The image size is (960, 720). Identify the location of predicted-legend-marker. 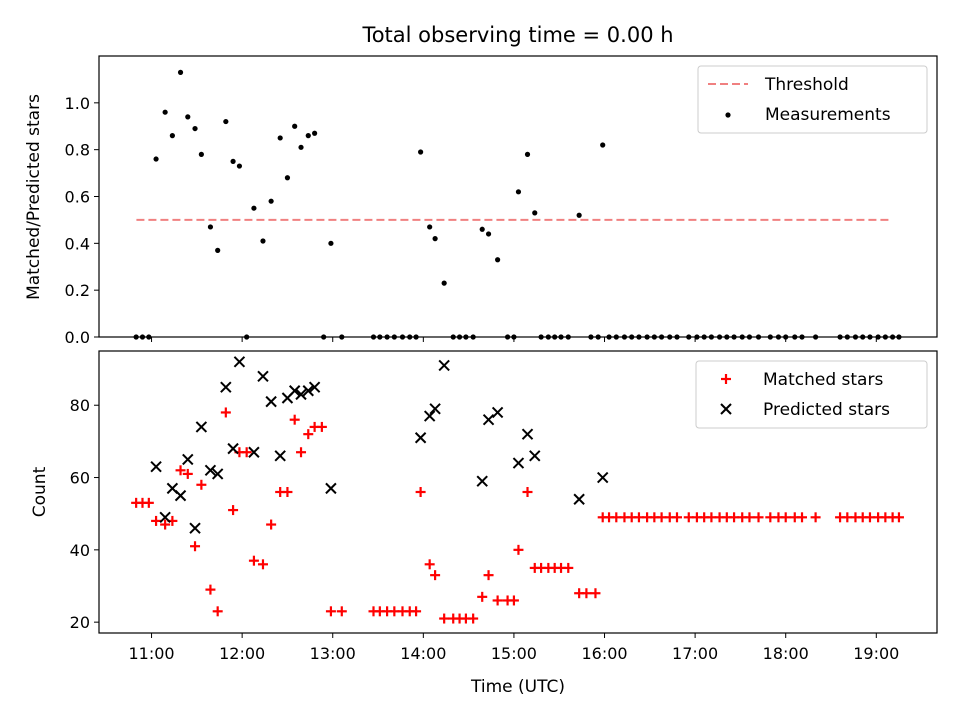
(726, 409).